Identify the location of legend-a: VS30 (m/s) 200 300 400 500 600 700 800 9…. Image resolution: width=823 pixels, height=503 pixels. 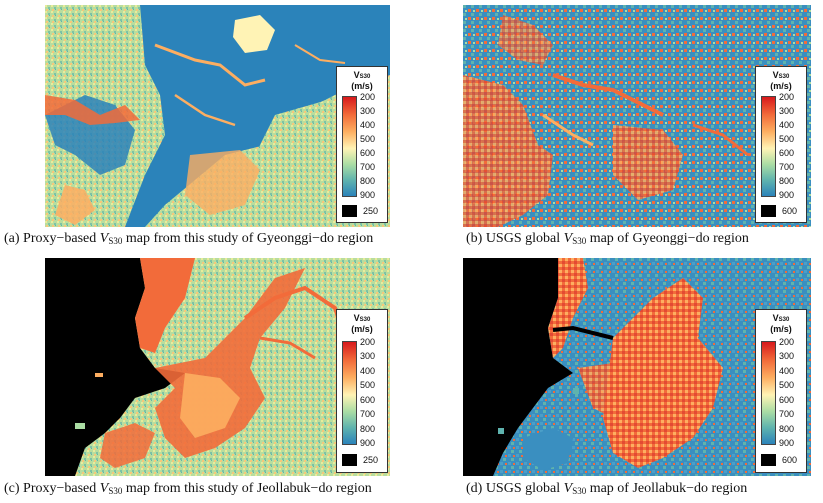
(362, 144).